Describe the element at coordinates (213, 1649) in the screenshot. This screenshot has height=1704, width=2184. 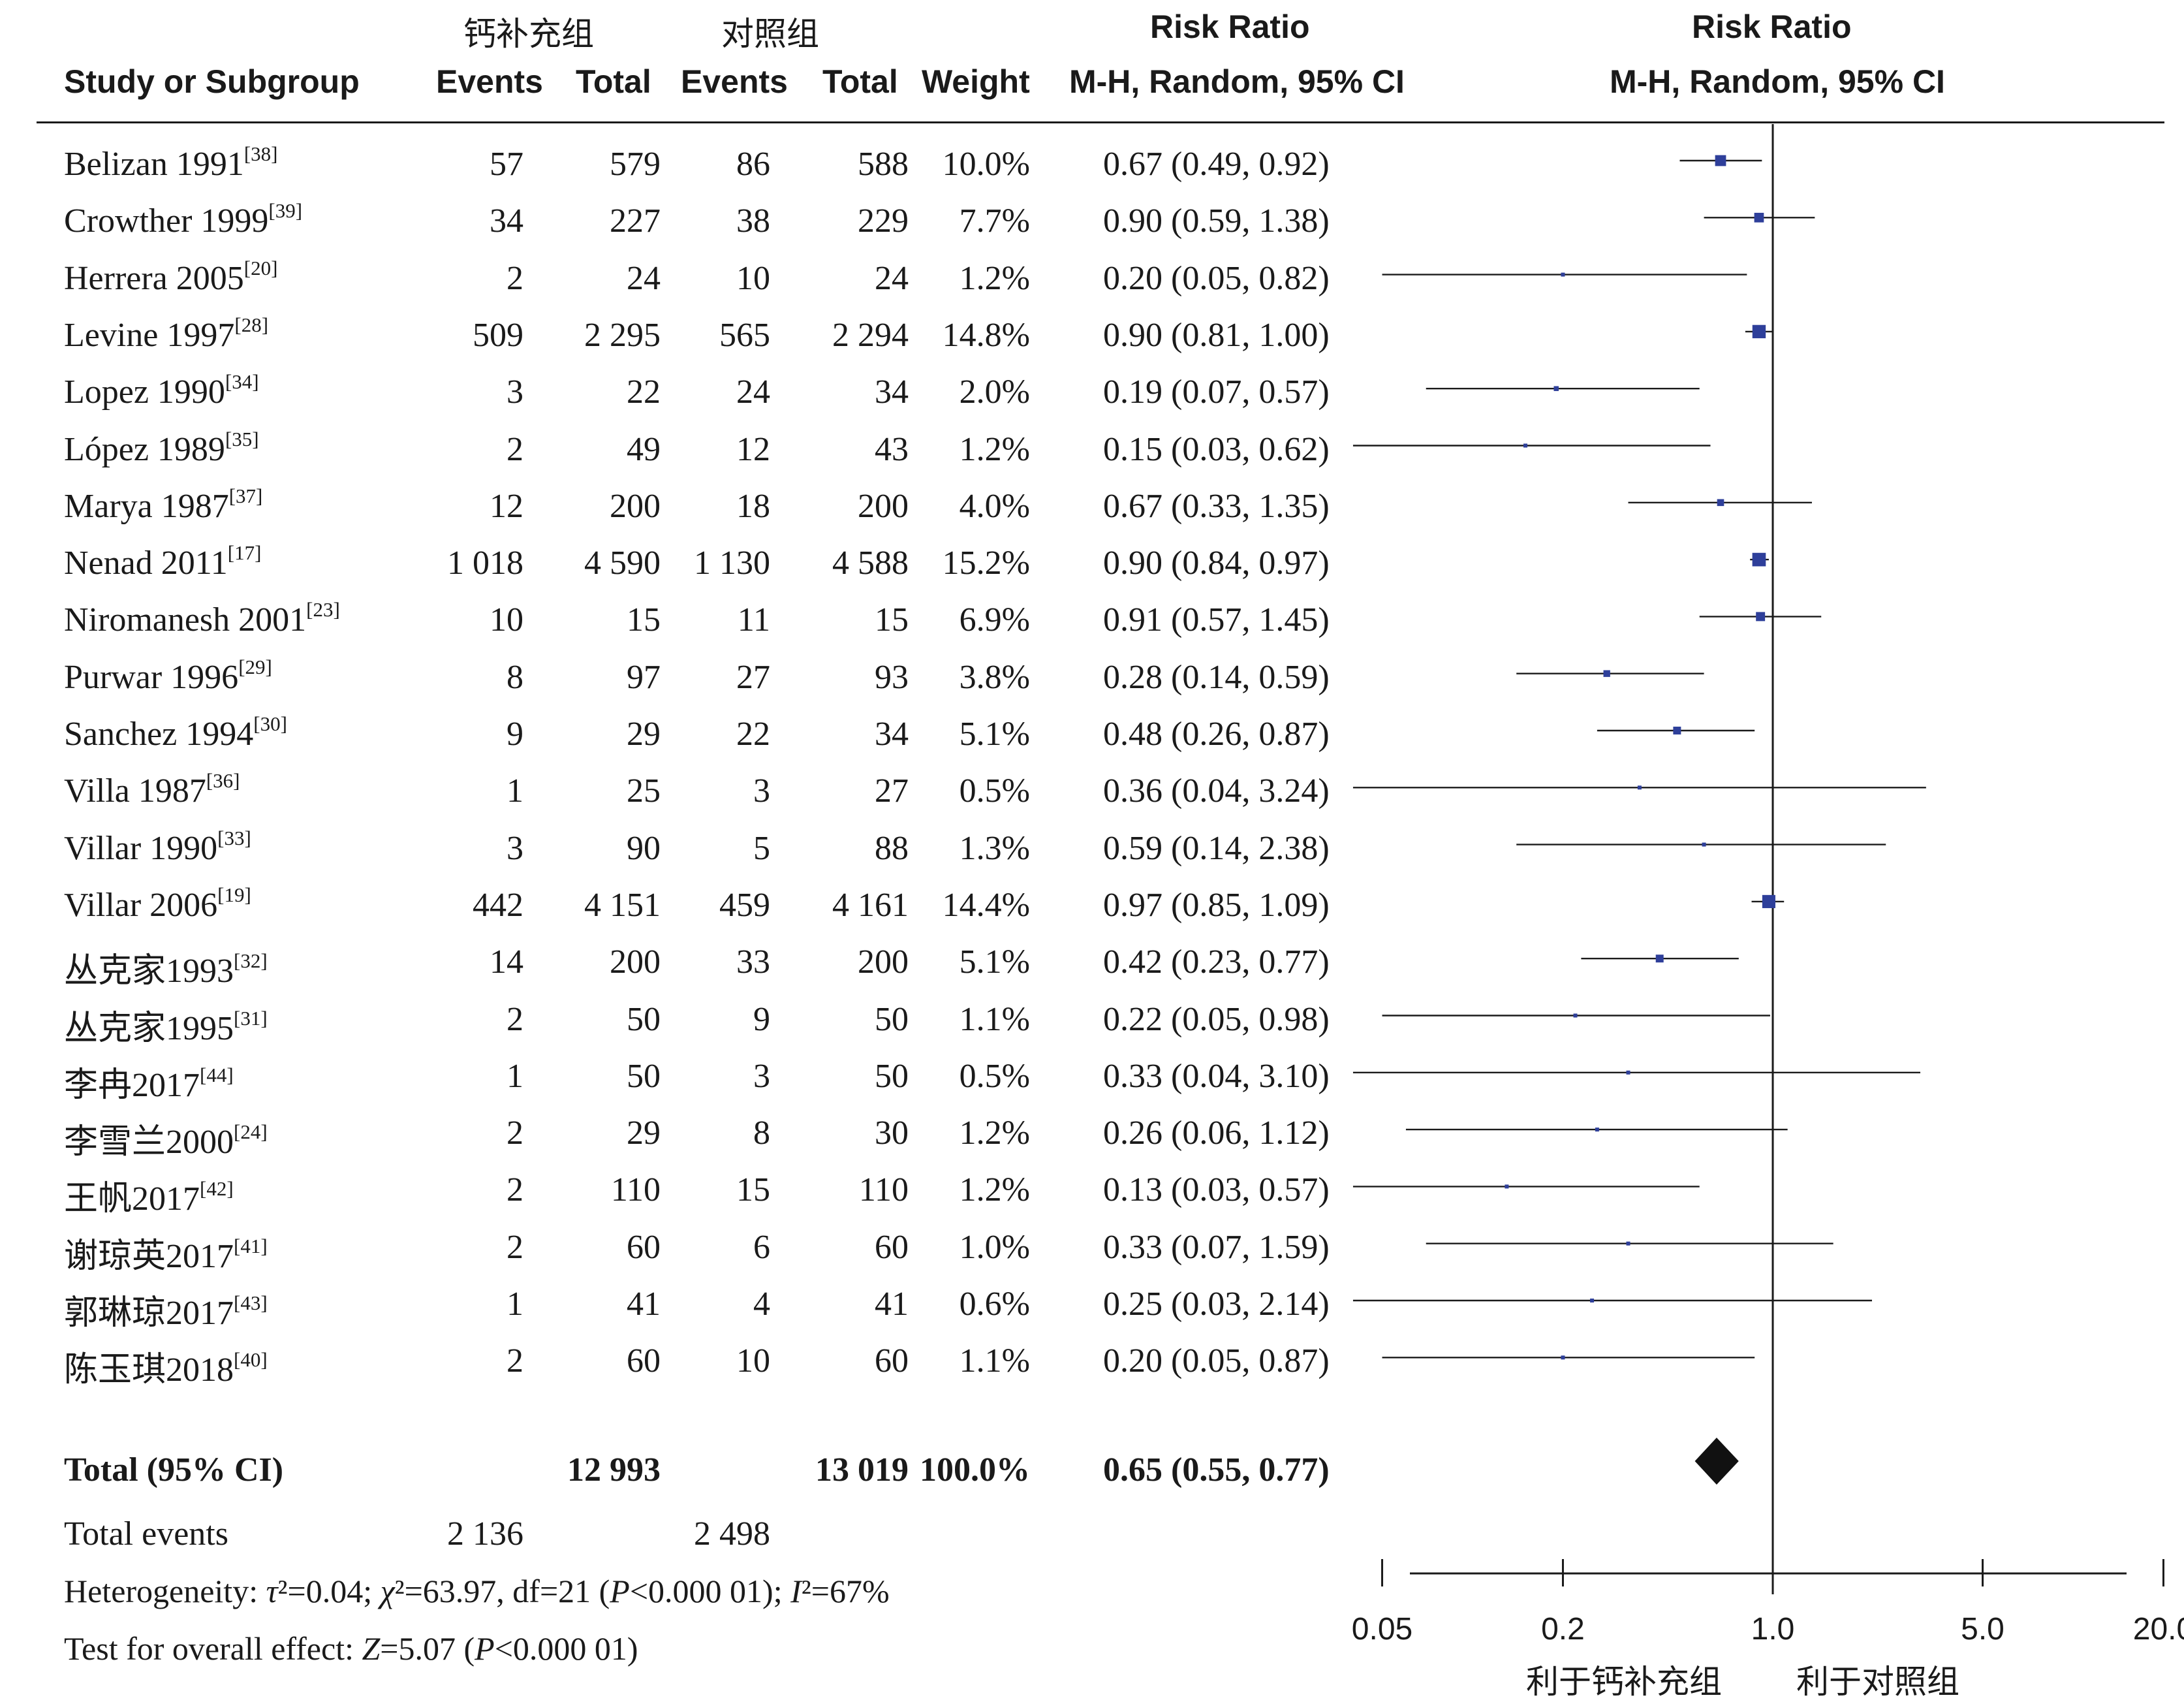
I see `overall-label: Test for overall effect:` at that location.